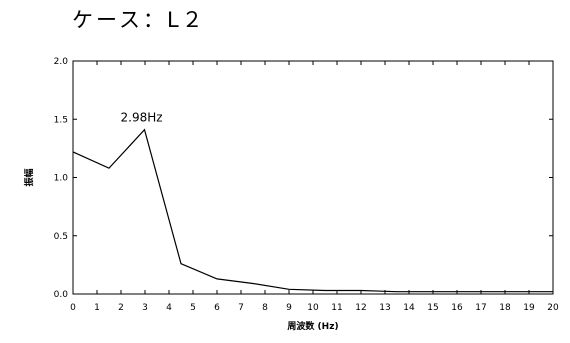 The height and width of the screenshot is (343, 570). Describe the element at coordinates (265, 308) in the screenshot. I see `x-tick-label: 8` at that location.